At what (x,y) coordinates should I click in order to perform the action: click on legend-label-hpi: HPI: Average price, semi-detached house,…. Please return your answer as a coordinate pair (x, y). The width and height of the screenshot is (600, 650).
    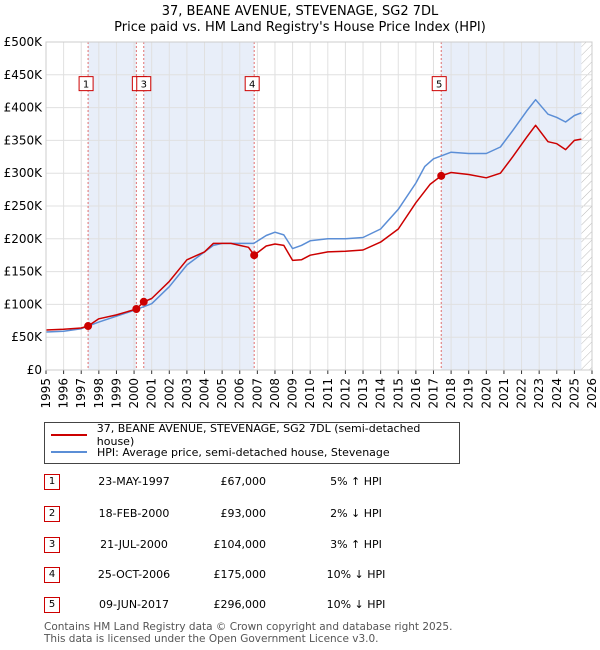
    Looking at the image, I should click on (243, 452).